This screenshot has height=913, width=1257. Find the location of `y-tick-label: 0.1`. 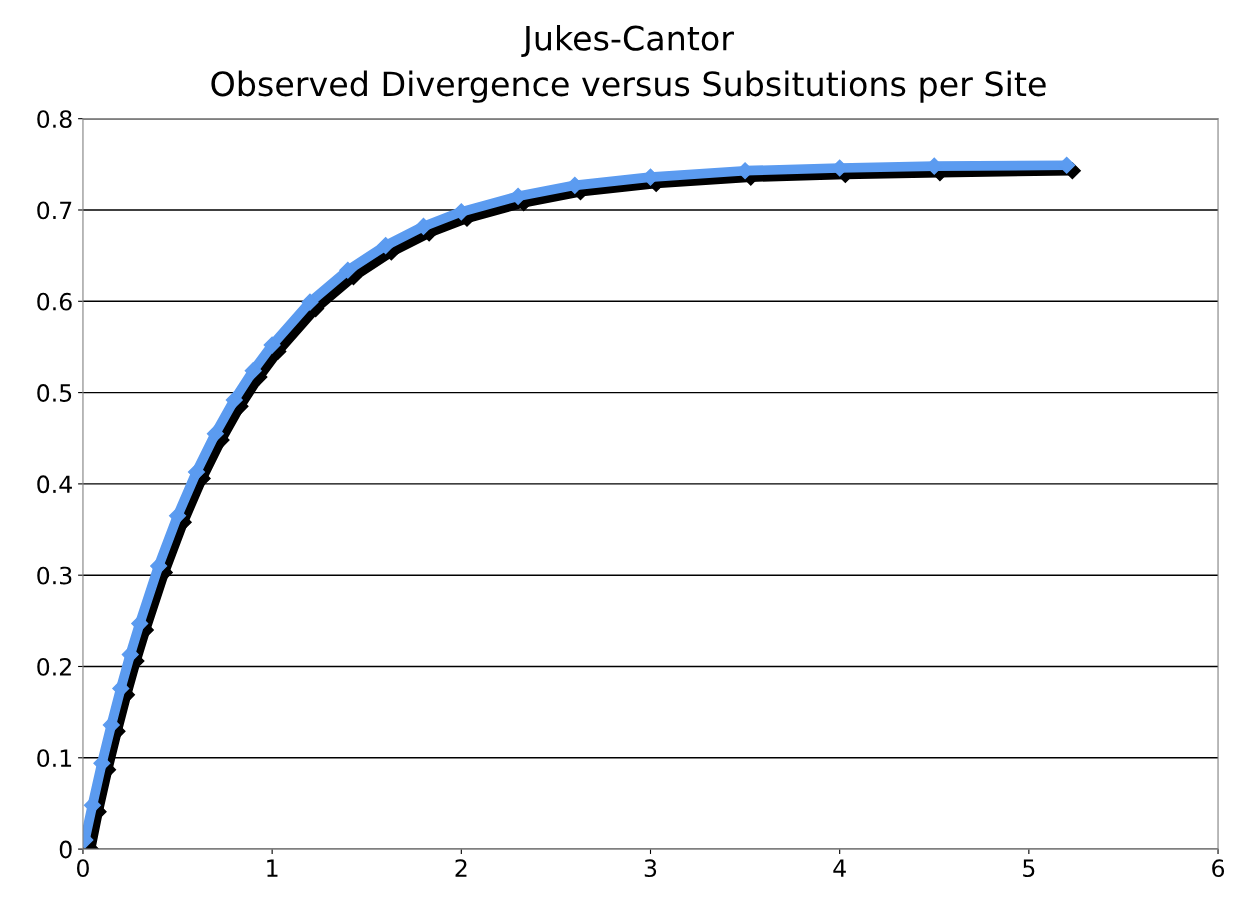

y-tick-label: 0.1 is located at coordinates (54, 758).